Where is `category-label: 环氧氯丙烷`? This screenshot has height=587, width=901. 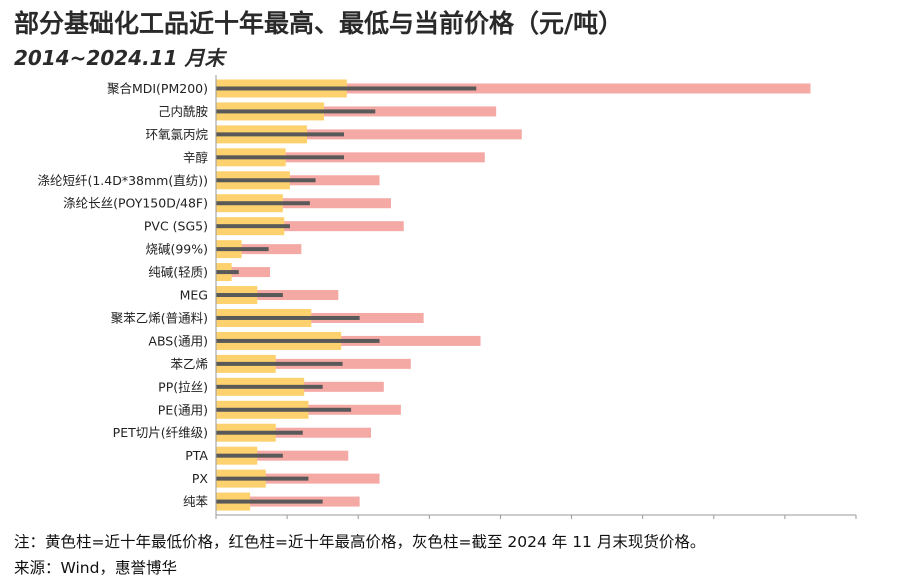
category-label: 环氧氯丙烷 is located at coordinates (176, 134).